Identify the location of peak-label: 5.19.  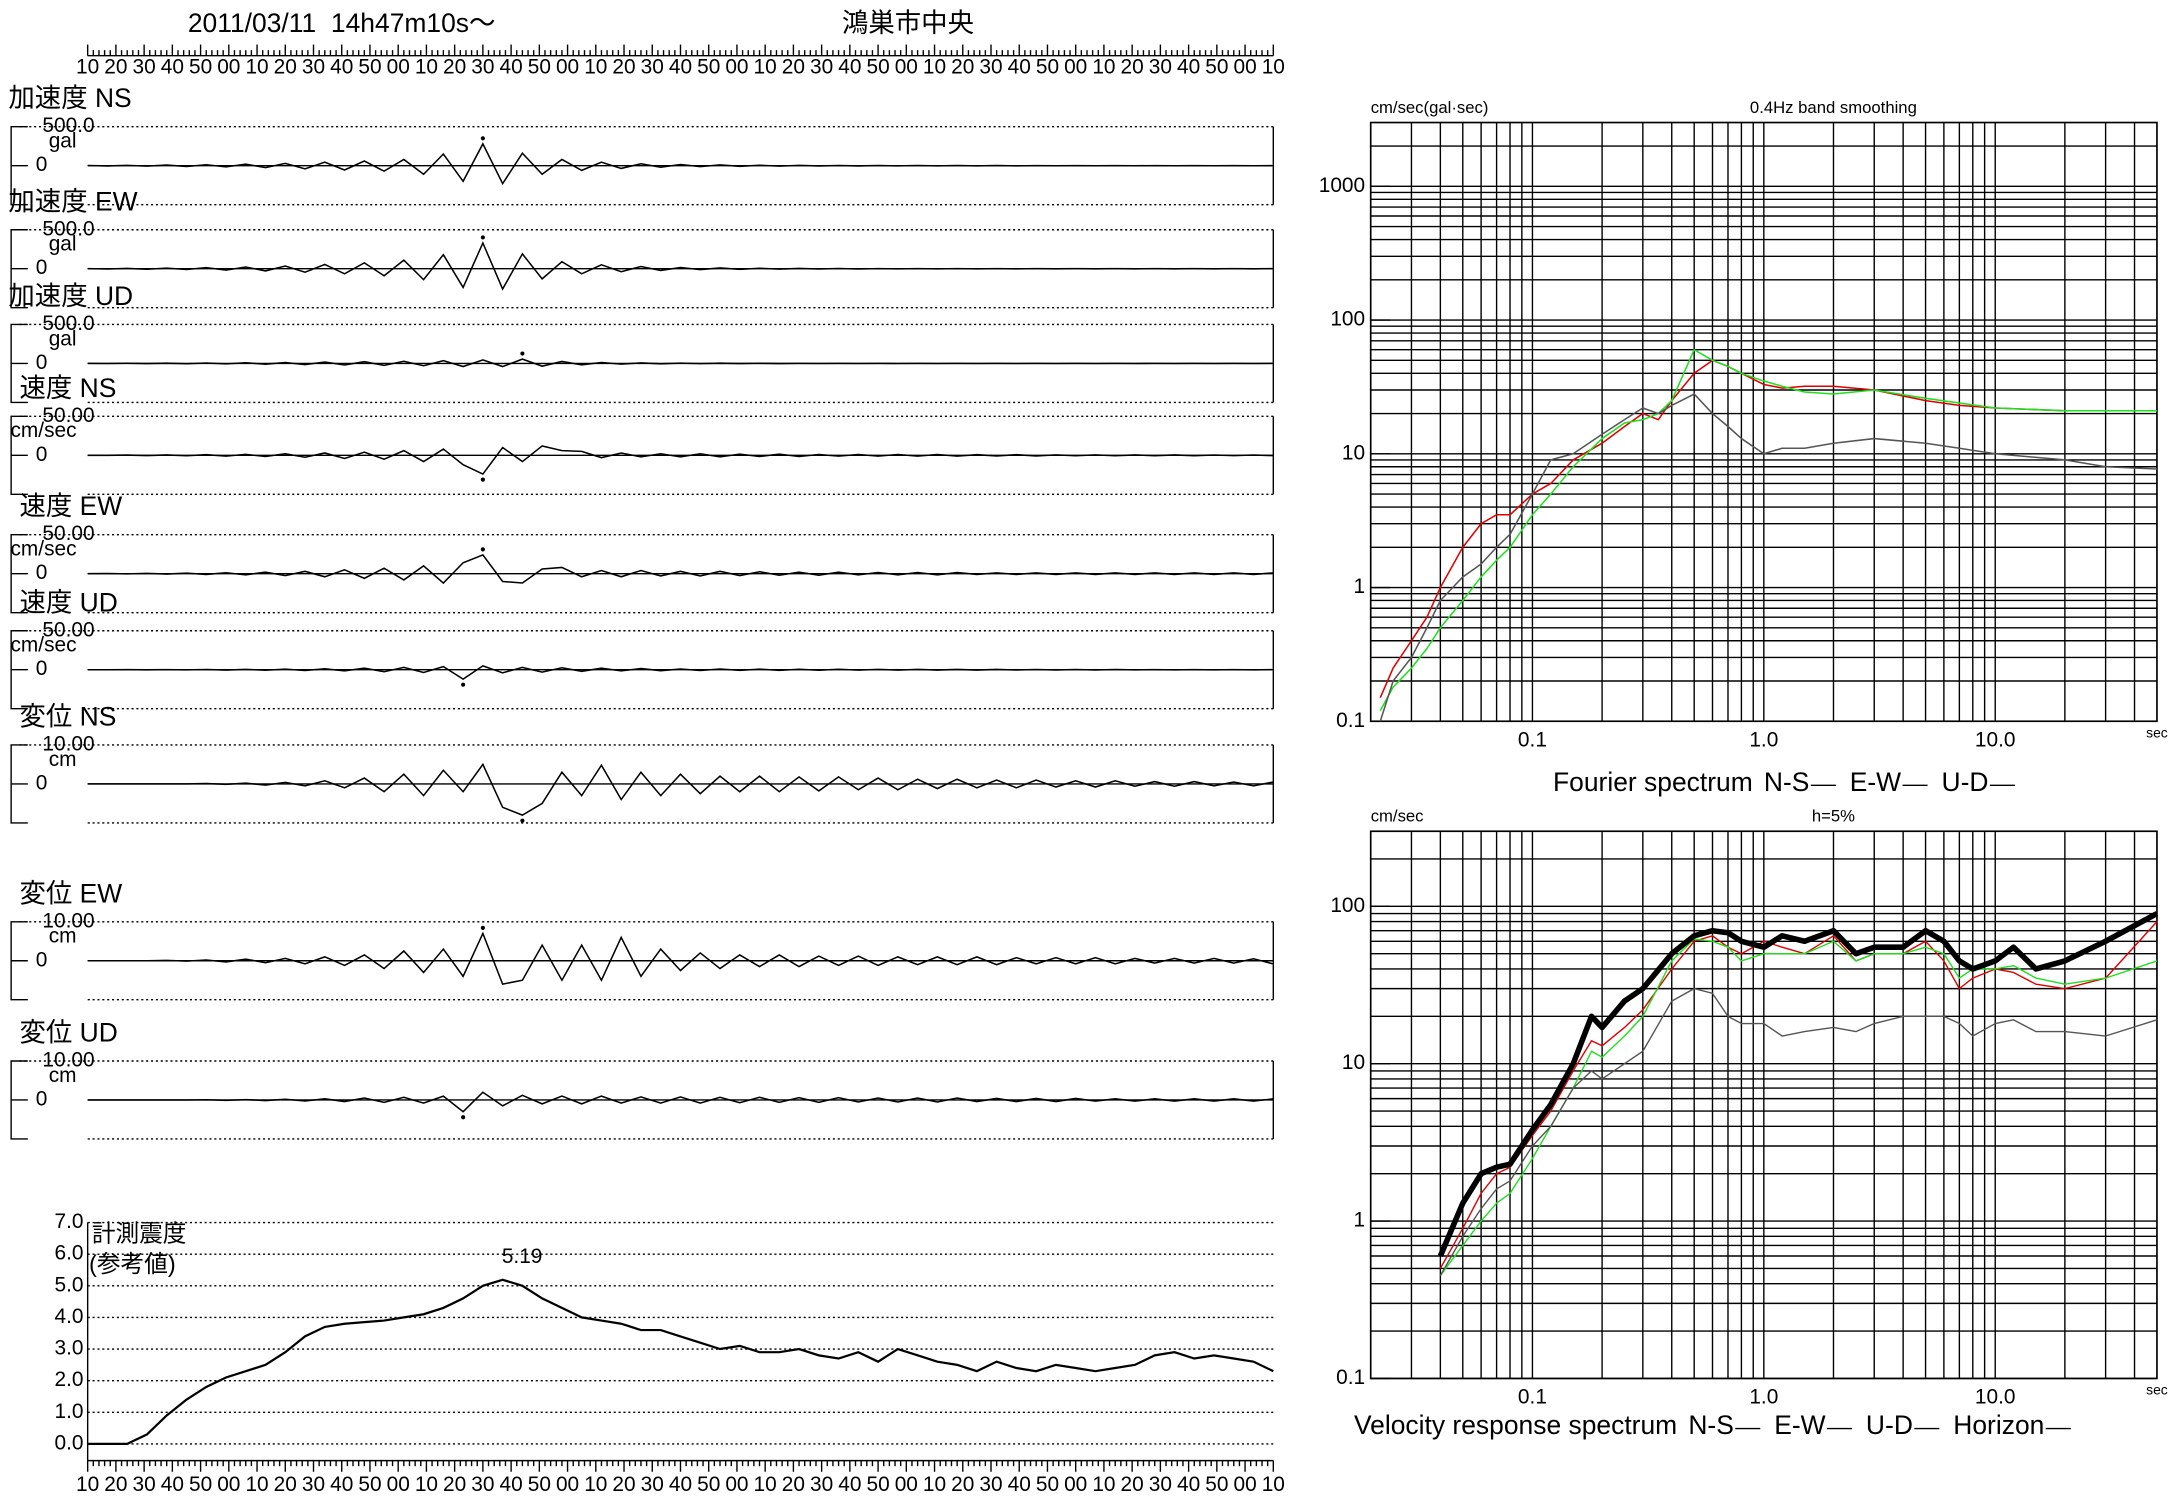
(522, 1256).